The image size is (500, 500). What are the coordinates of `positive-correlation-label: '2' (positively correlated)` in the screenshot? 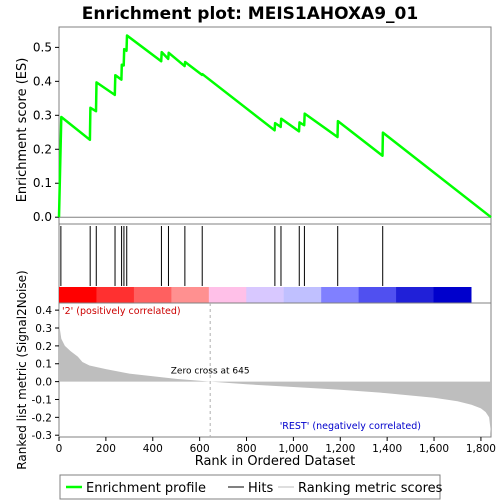 It's located at (121, 311).